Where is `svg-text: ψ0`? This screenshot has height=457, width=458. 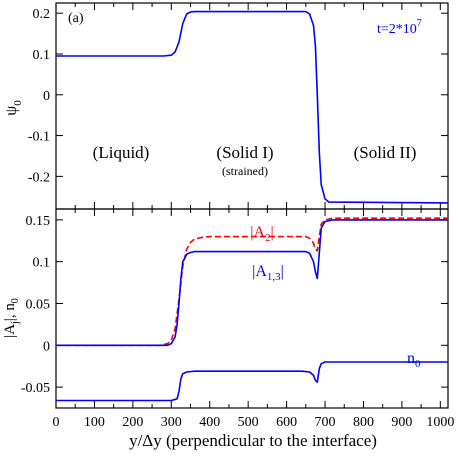
svg-text: ψ0 is located at coordinates (13, 108).